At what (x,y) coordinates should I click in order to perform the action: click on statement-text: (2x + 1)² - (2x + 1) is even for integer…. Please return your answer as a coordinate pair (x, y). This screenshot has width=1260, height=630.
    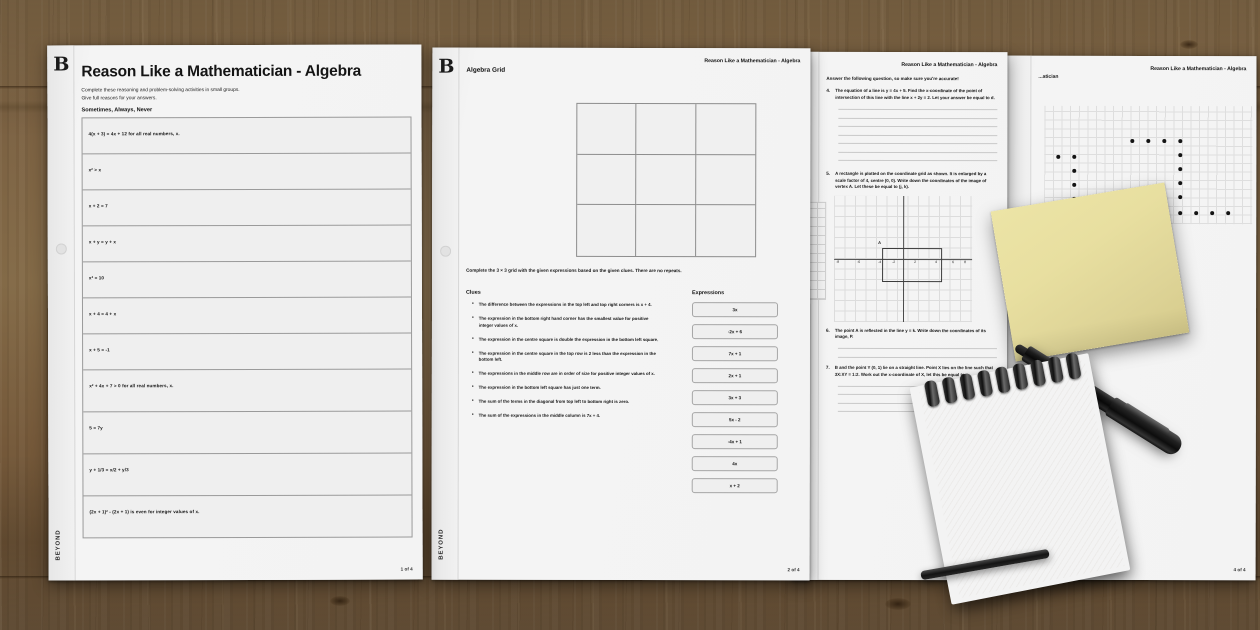
    Looking at the image, I should click on (144, 512).